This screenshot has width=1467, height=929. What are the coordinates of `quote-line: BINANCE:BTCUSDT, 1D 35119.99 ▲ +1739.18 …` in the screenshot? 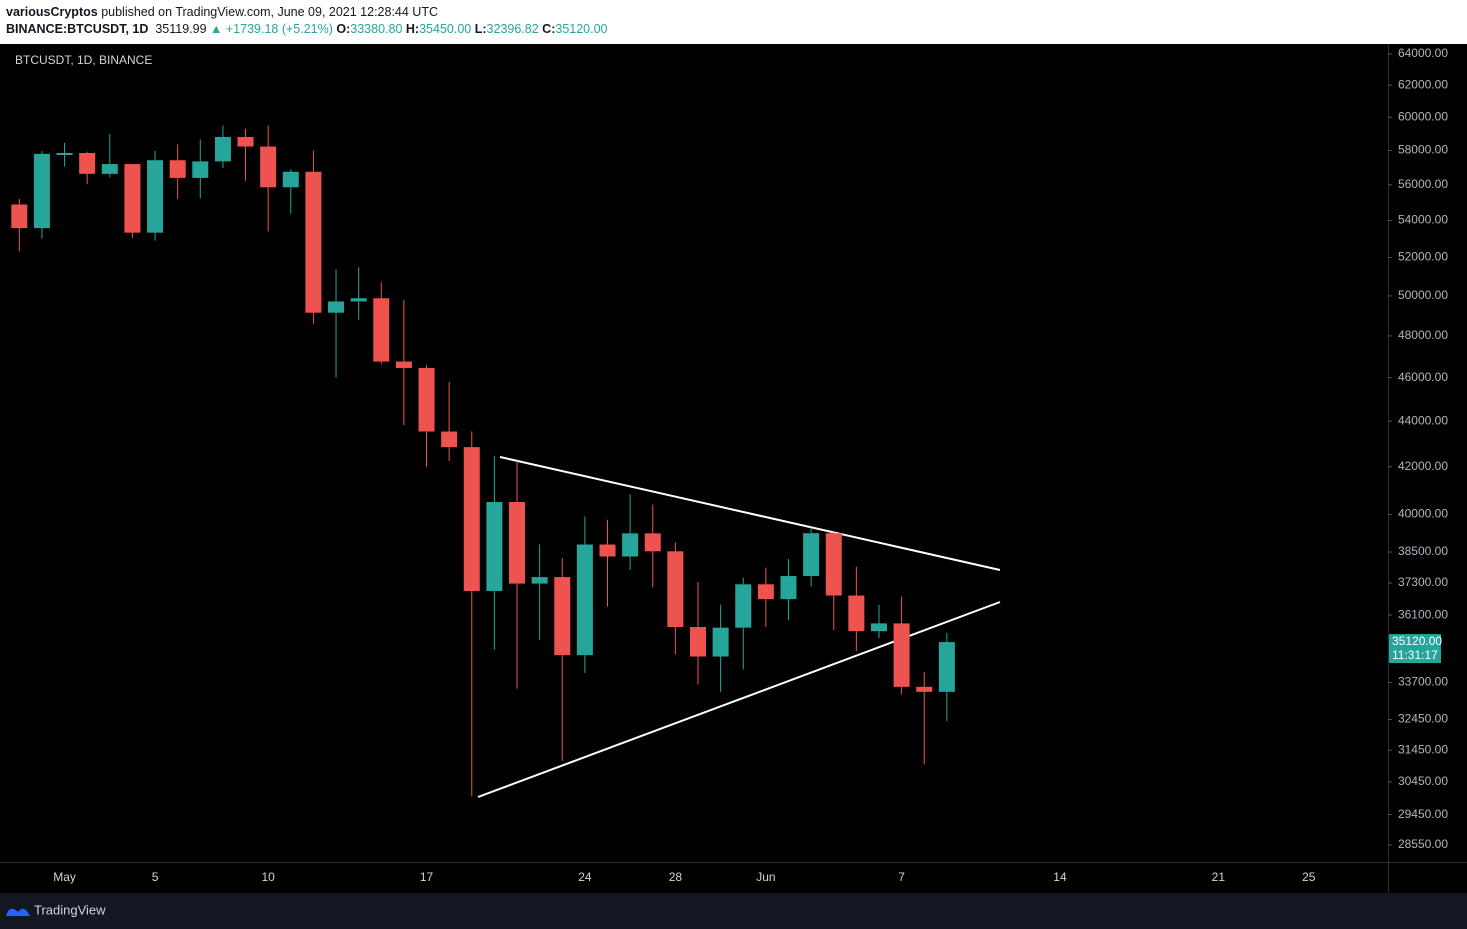 It's located at (307, 29).